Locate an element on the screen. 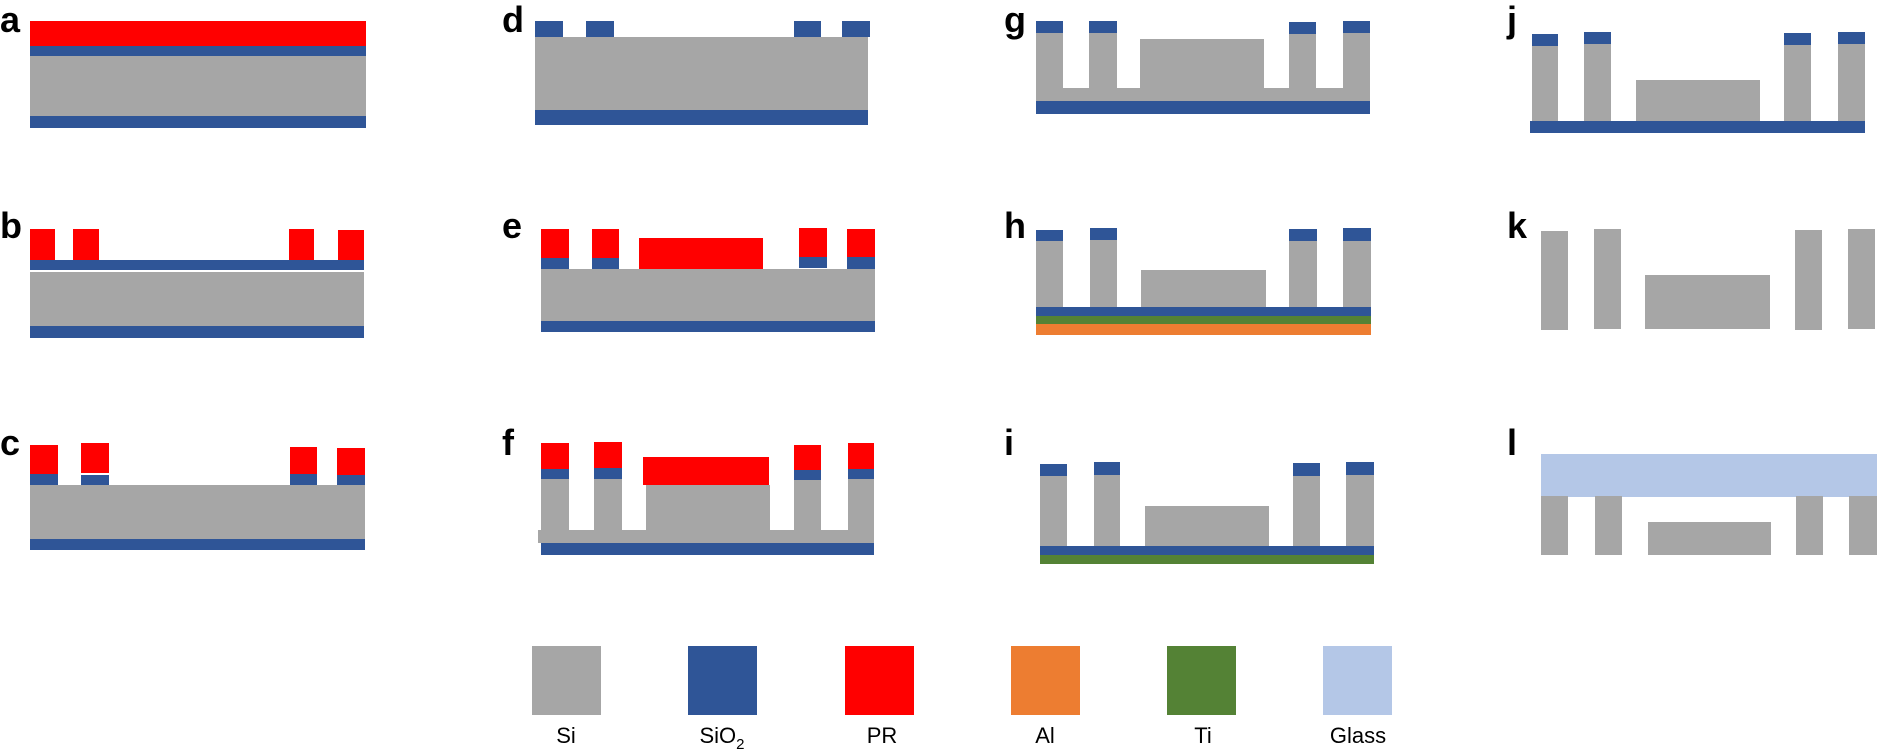  panel-c-si-wafer is located at coordinates (197, 512).